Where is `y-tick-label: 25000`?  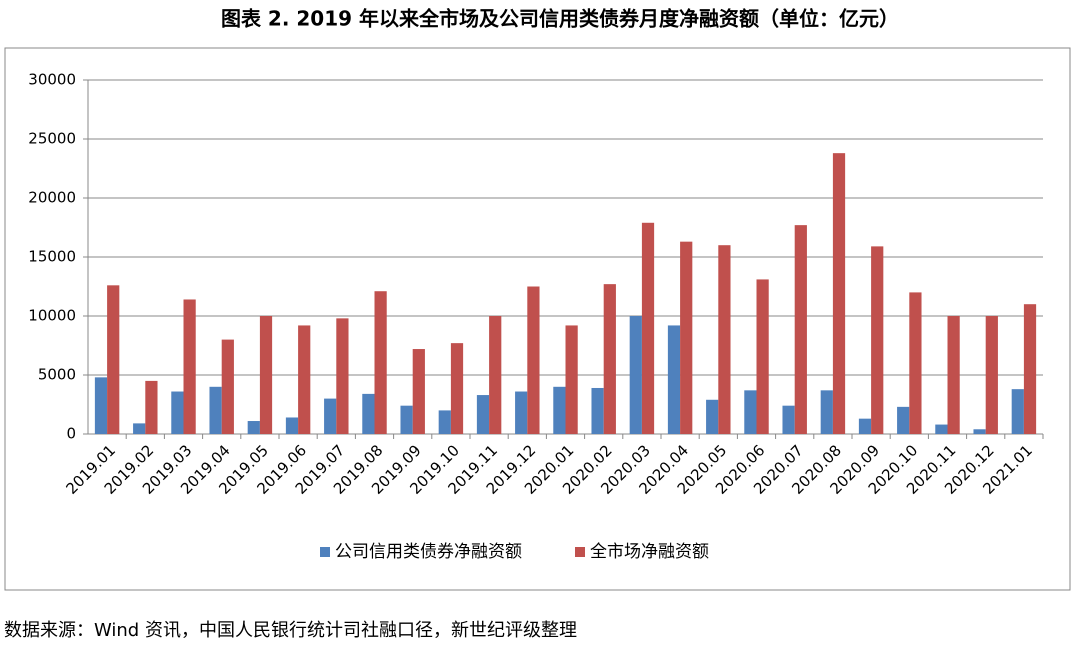
y-tick-label: 25000 is located at coordinates (52, 139).